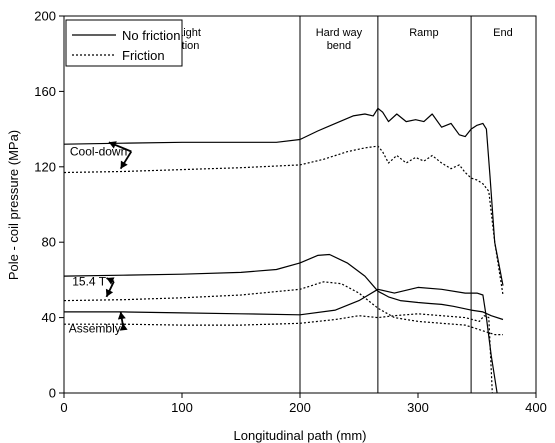 Image resolution: width=555 pixels, height=443 pixels. I want to click on section-label-1: bend, so click(339, 46).